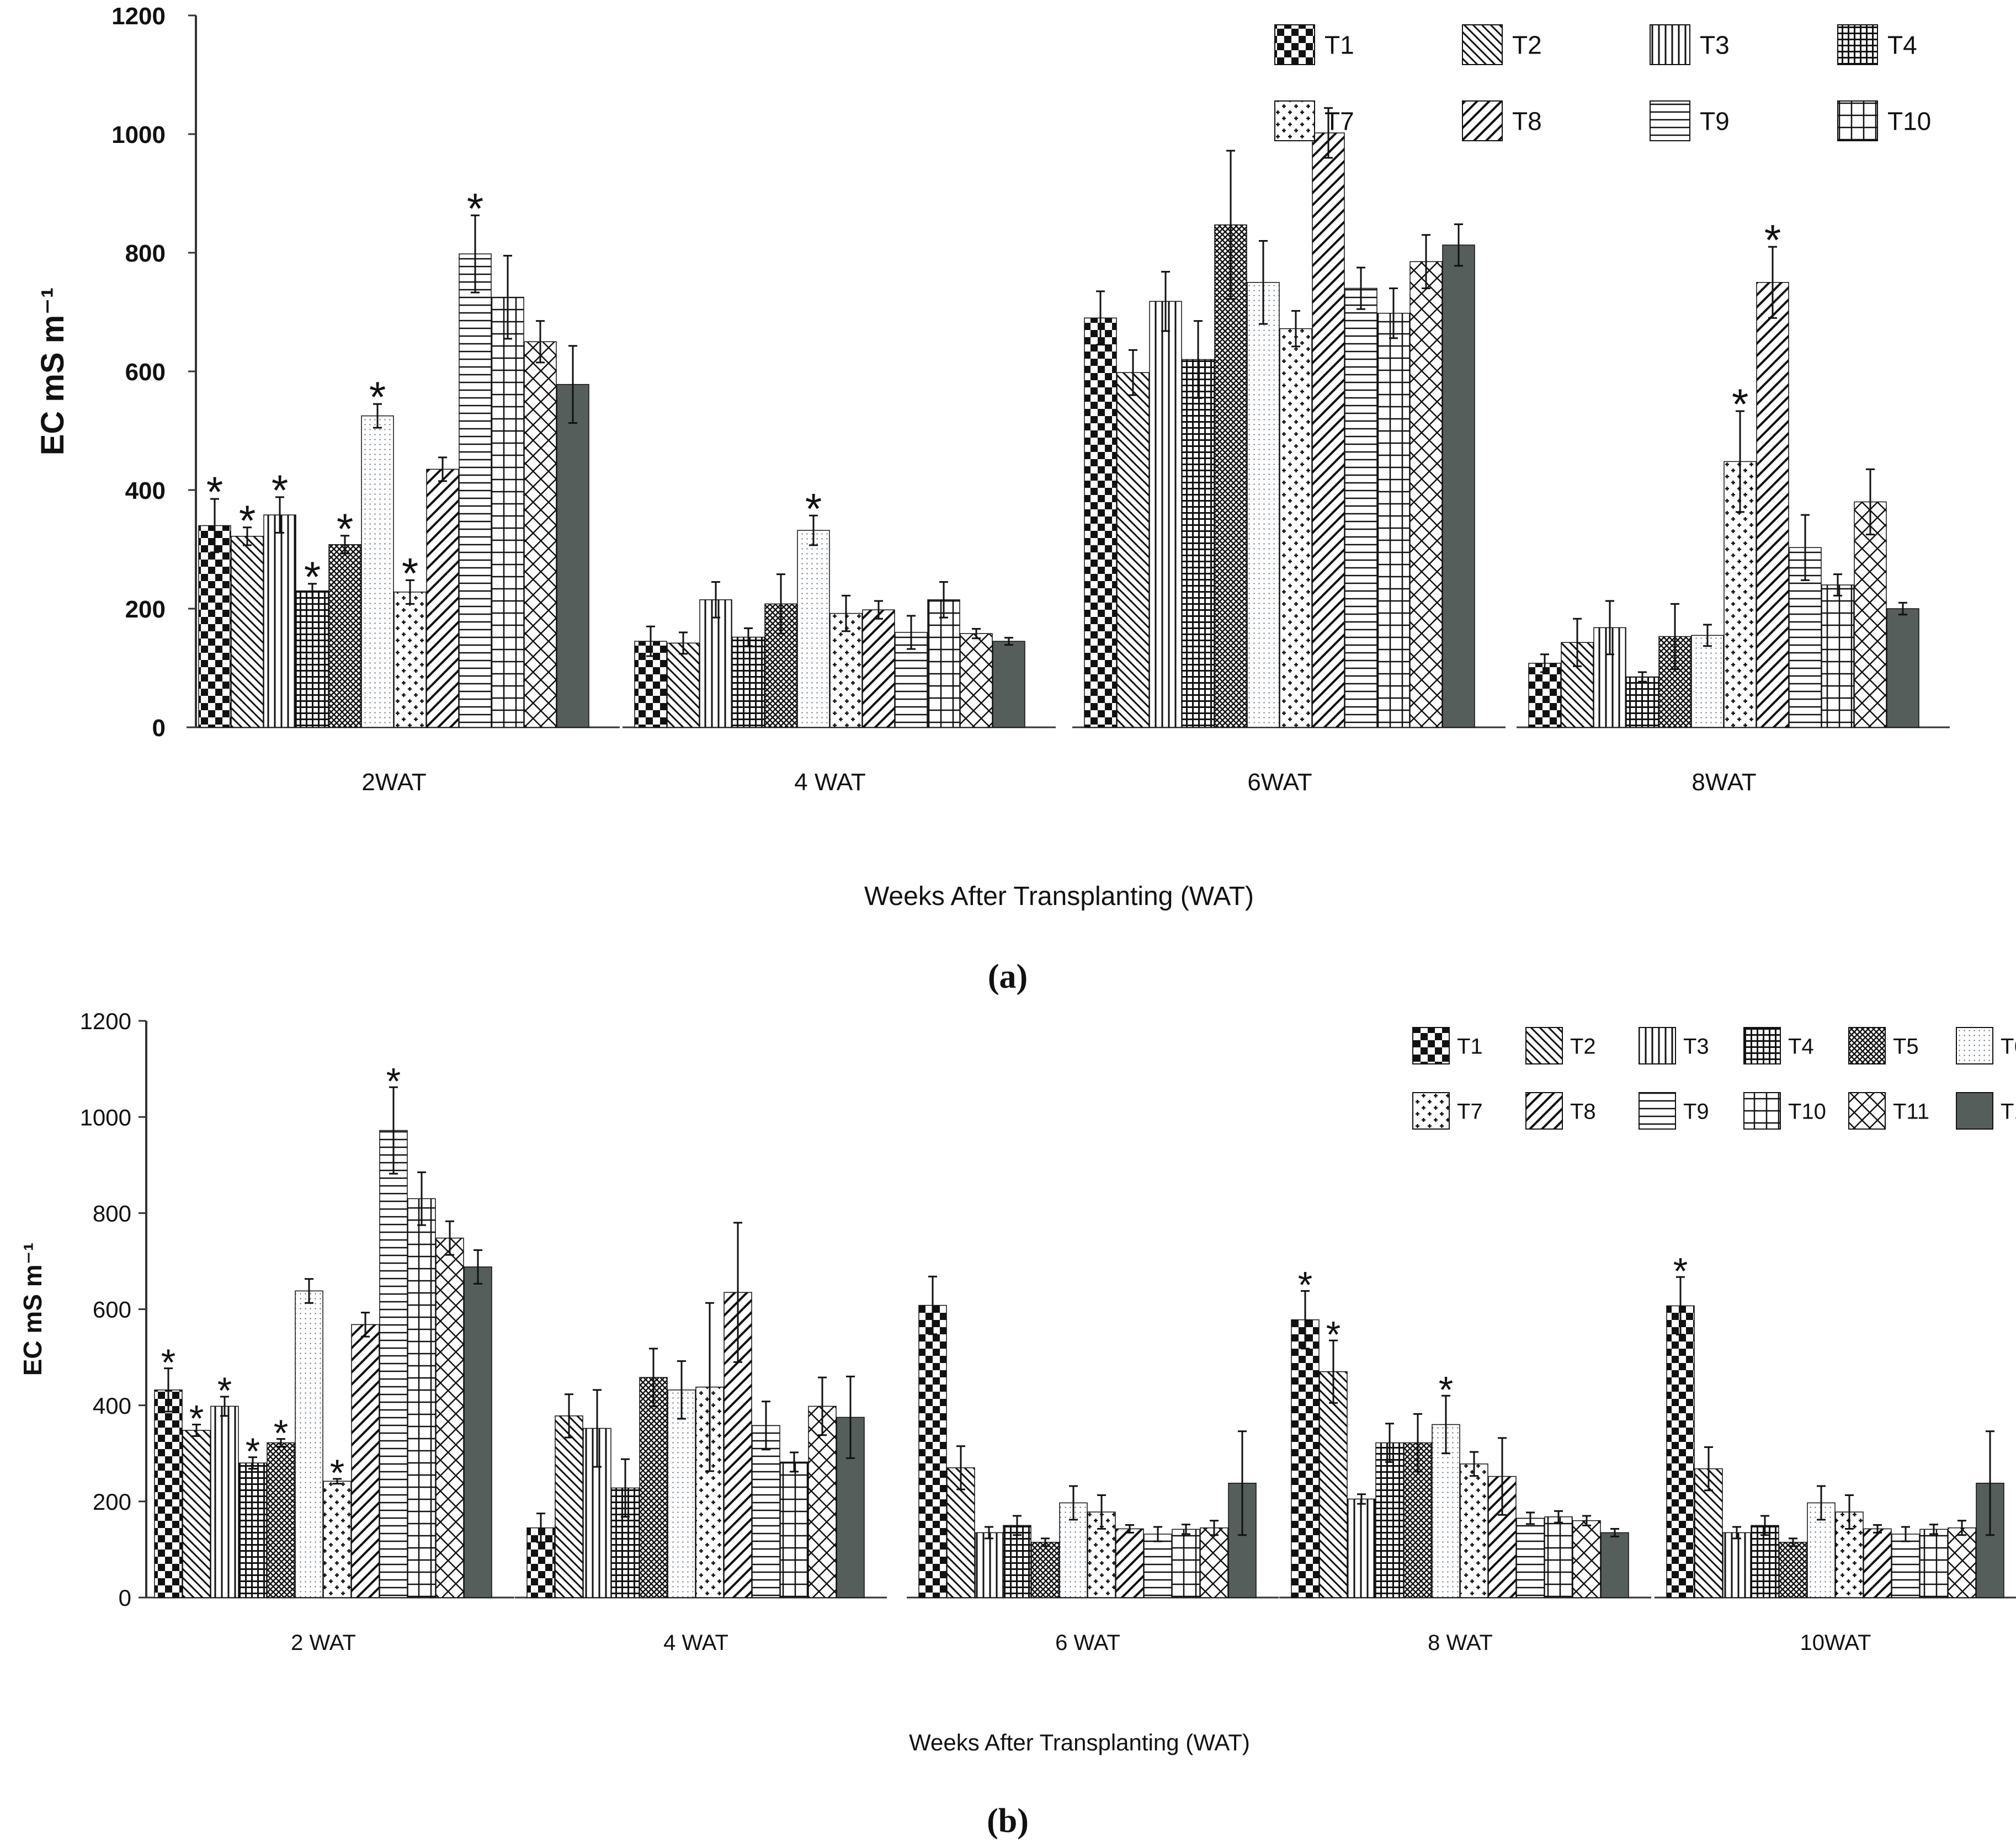  What do you see at coordinates (1431, 1045) in the screenshot?
I see `panel-b-legend-swatch-t1` at bounding box center [1431, 1045].